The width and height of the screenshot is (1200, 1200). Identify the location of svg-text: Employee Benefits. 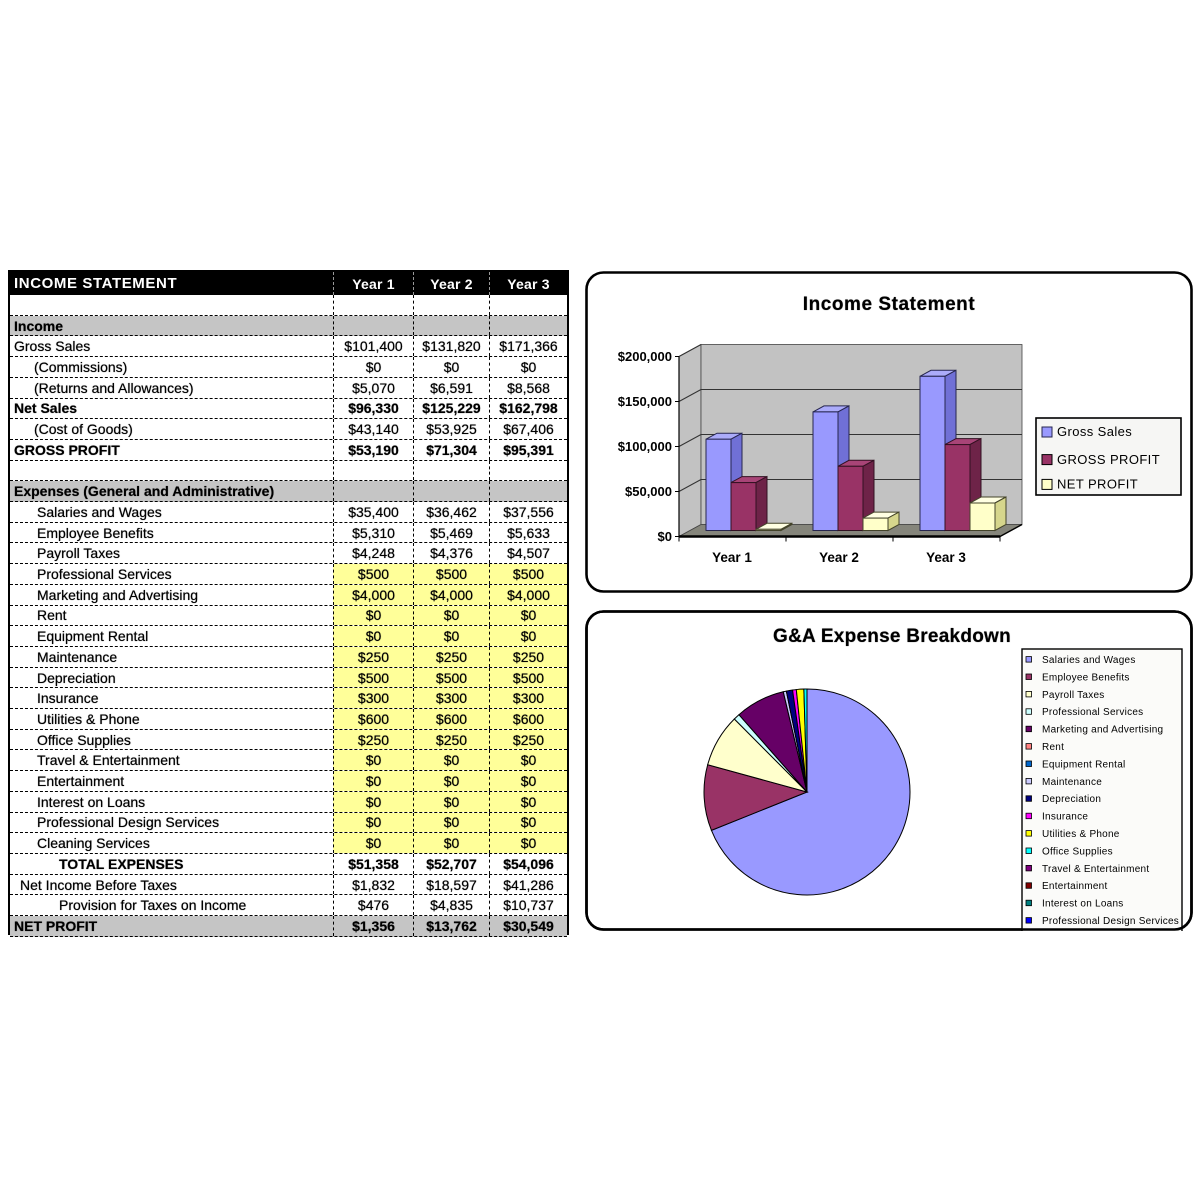
(1086, 677).